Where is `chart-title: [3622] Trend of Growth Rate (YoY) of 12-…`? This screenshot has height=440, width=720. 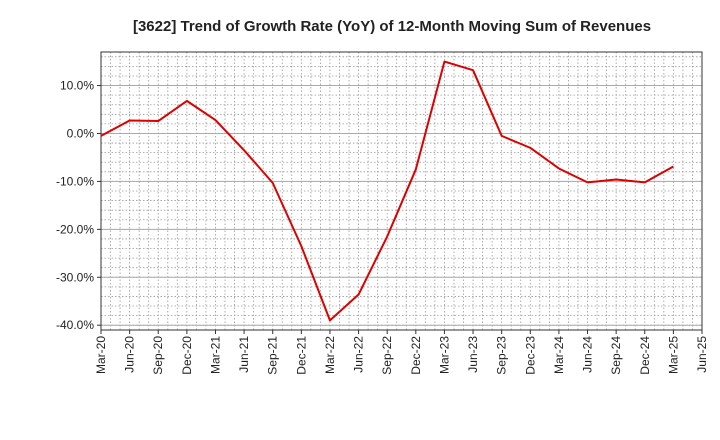
chart-title: [3622] Trend of Growth Rate (YoY) of 12-… is located at coordinates (392, 26).